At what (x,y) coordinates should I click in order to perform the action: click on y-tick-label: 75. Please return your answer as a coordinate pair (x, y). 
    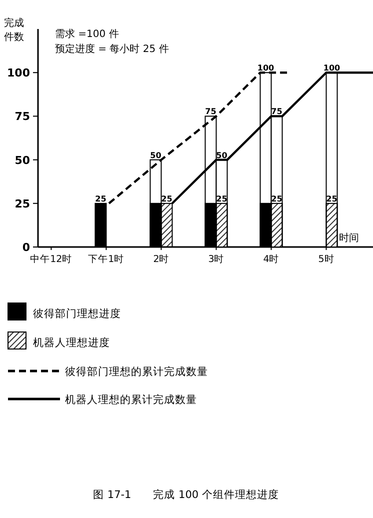
    Looking at the image, I should click on (22, 117).